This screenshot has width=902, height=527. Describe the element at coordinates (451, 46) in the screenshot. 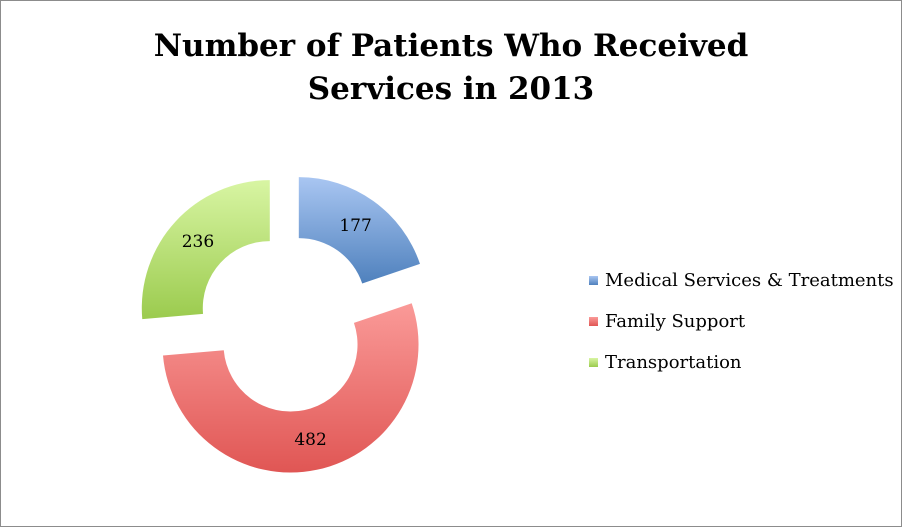

I see `chart-title-line-1: Number of Patients Who Received` at that location.